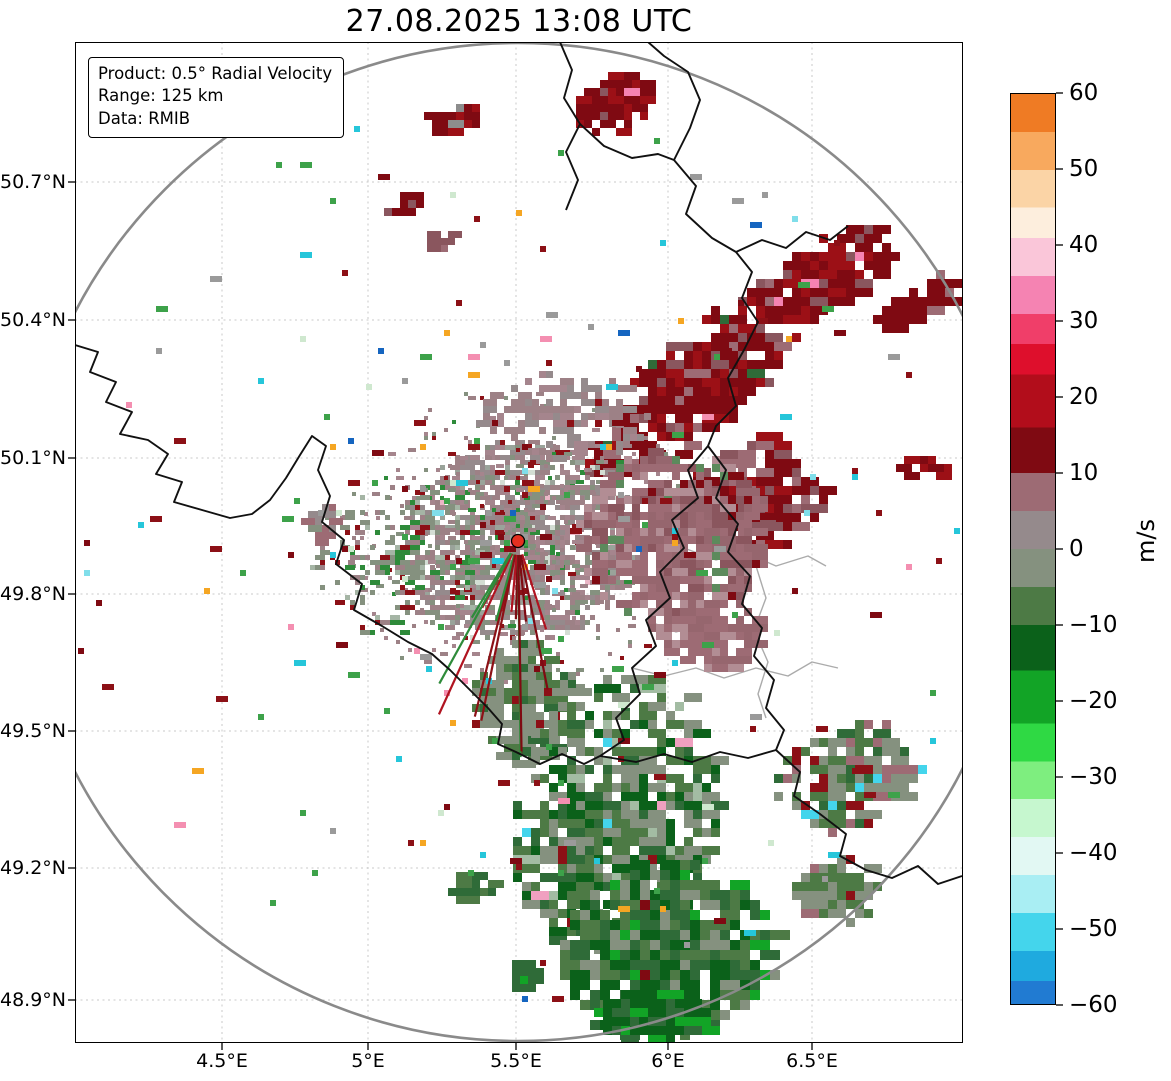 This screenshot has width=1171, height=1081. Describe the element at coordinates (33, 182) in the screenshot. I see `y-tick-label: 50.7°N` at that location.